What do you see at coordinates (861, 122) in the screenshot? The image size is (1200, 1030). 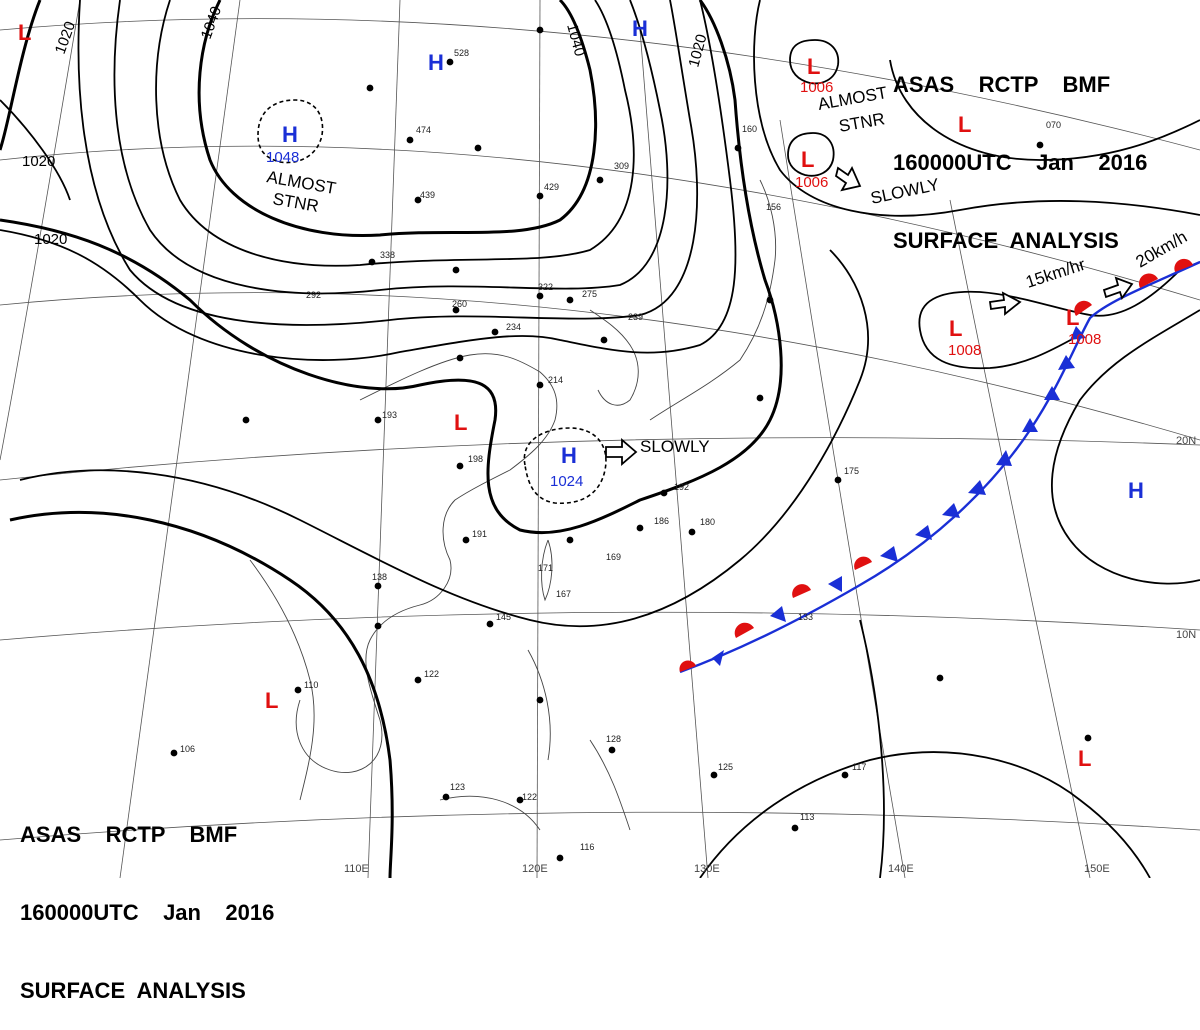 I see `almost-stnr-text: STNR` at bounding box center [861, 122].